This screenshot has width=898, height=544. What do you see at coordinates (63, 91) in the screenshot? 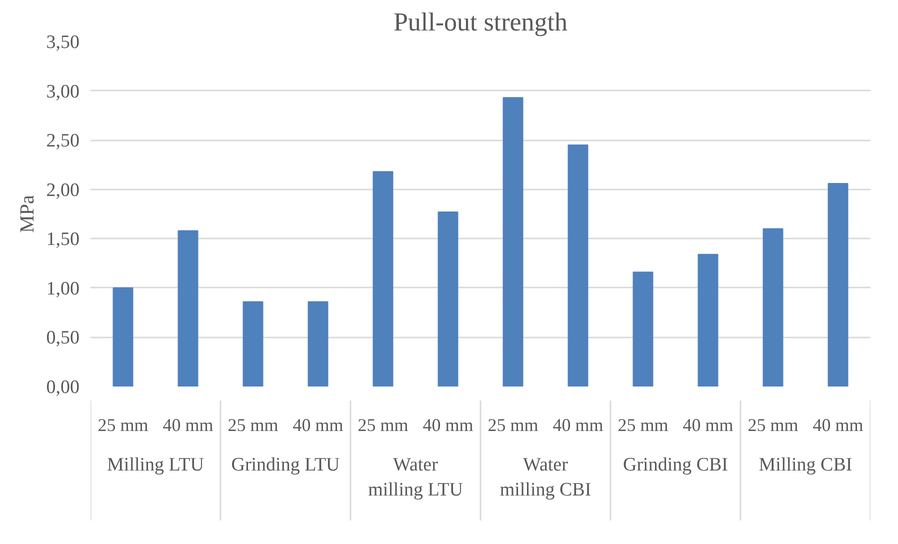
I see `y-tick-label: 3,00` at bounding box center [63, 91].